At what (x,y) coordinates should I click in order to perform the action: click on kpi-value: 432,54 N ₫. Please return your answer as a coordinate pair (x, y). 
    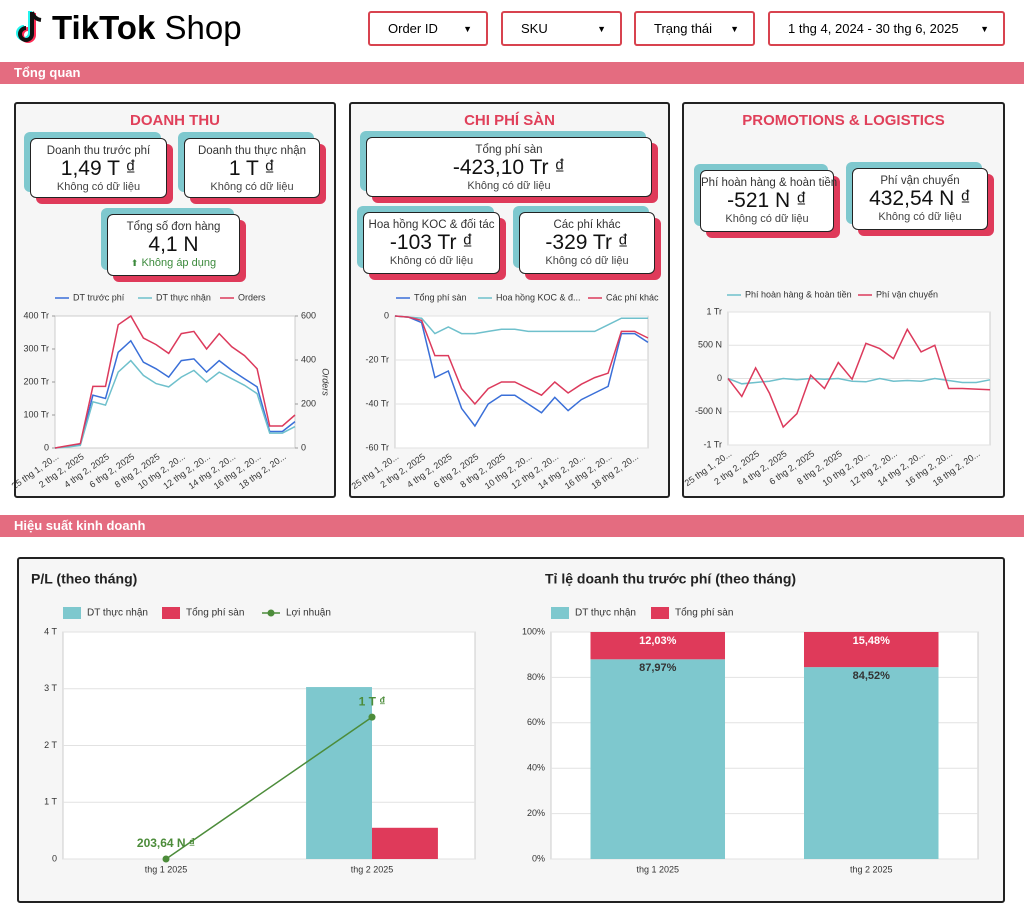
    Looking at the image, I should click on (920, 198).